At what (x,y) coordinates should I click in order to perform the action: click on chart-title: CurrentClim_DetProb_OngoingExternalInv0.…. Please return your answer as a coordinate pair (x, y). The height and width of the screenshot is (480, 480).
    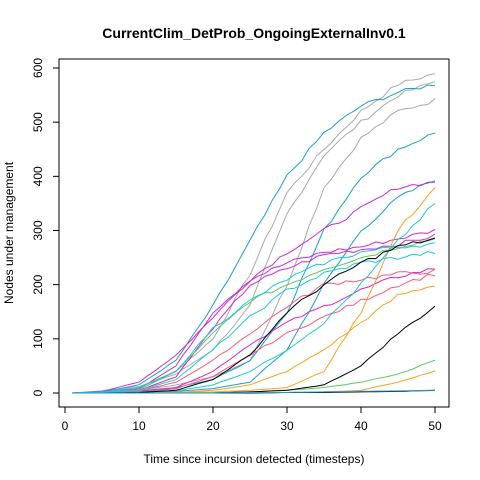
    Looking at the image, I should click on (254, 33).